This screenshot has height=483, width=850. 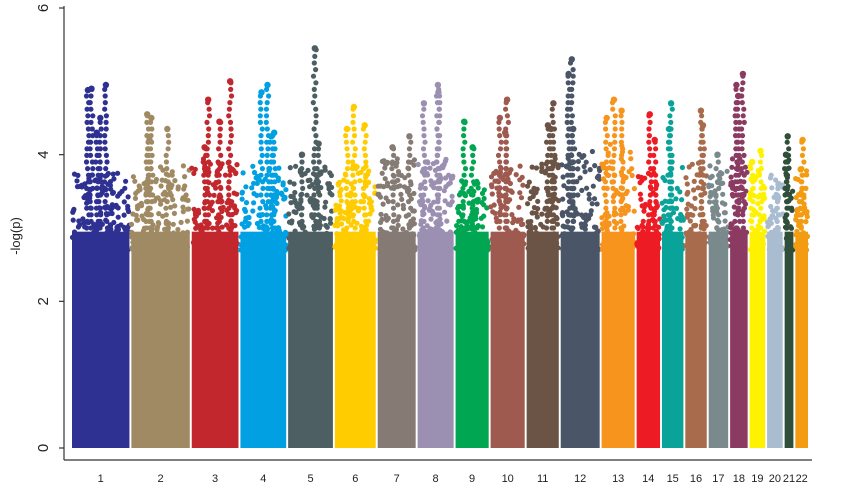 What do you see at coordinates (672, 339) in the screenshot?
I see `chromosome-15-body` at bounding box center [672, 339].